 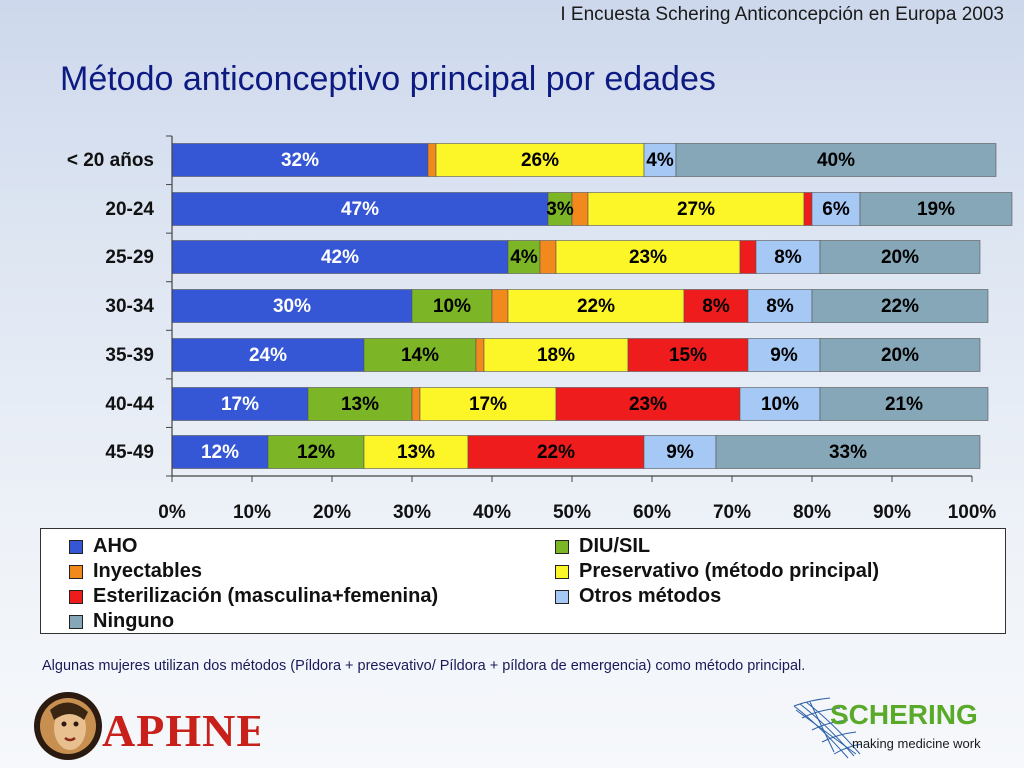 I want to click on x-tick-label: 60%, so click(x=652, y=512).